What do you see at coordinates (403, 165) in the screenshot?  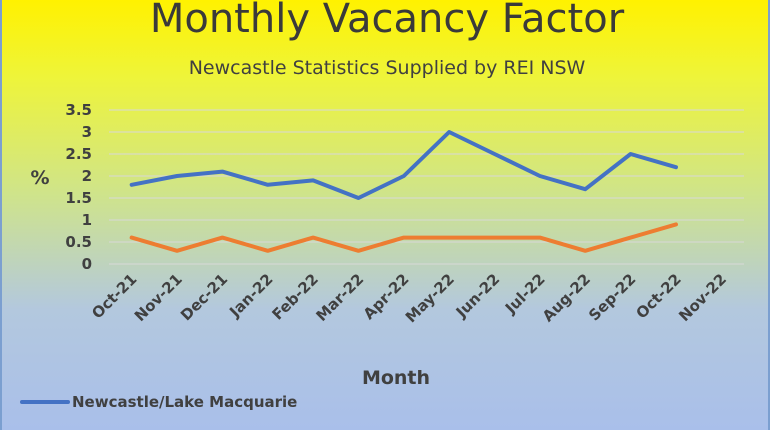 I see `series-line` at bounding box center [403, 165].